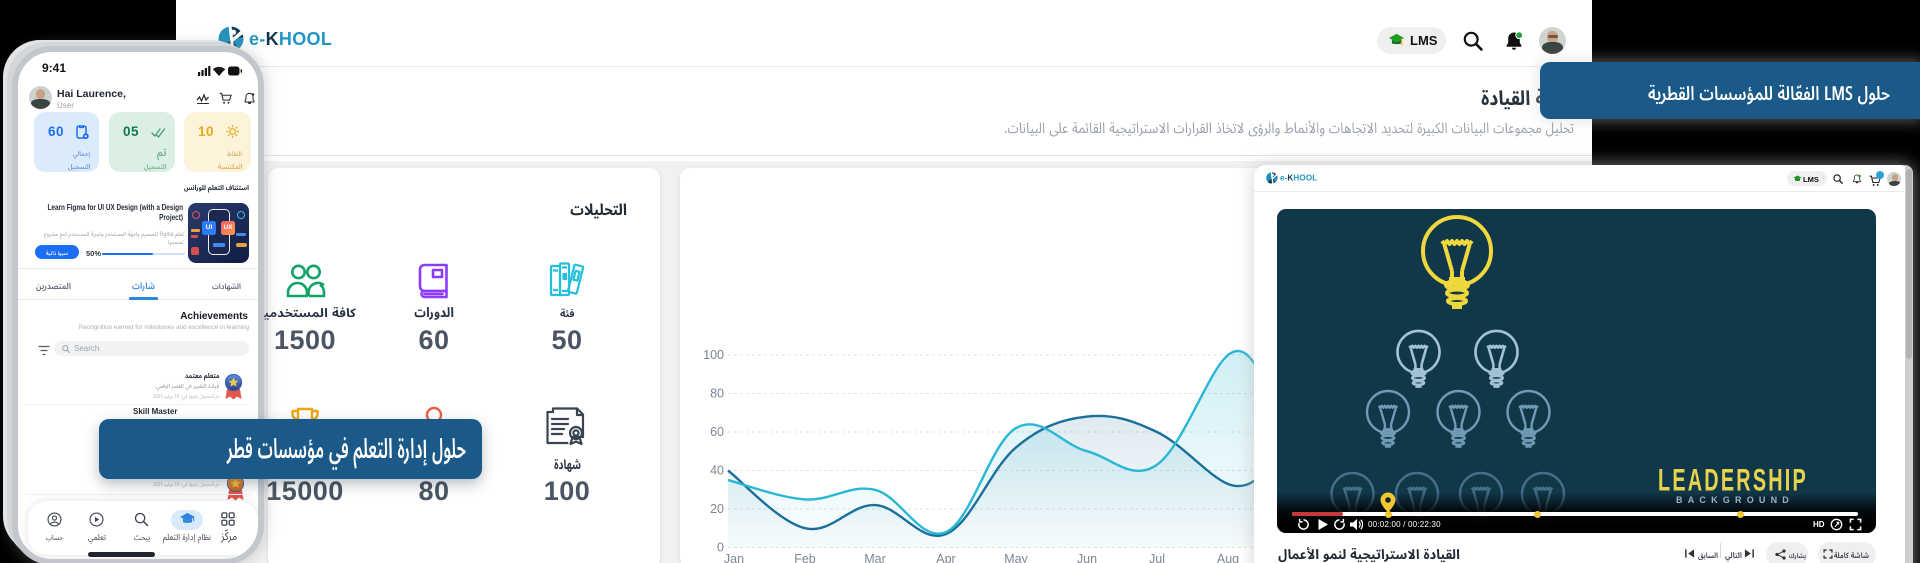 The width and height of the screenshot is (1920, 563). I want to click on svg-text: Feb, so click(805, 557).